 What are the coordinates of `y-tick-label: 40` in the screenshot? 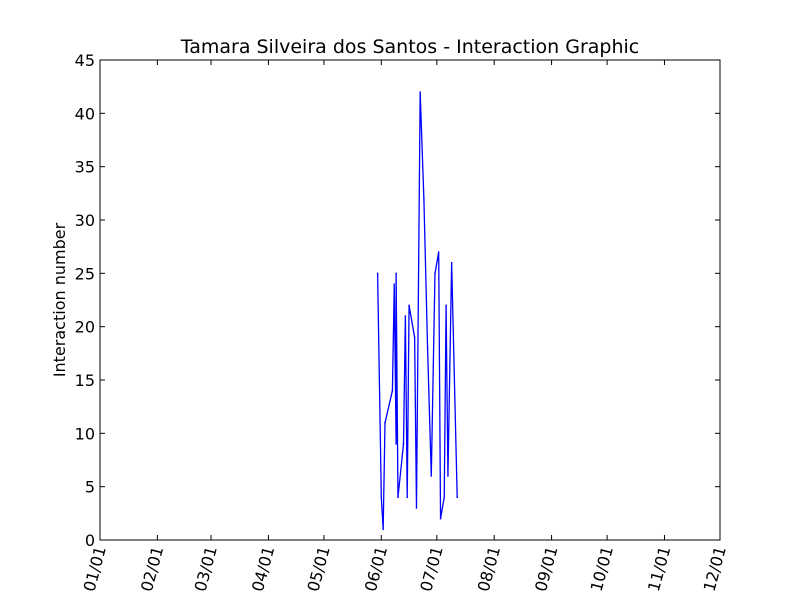 It's located at (85, 113).